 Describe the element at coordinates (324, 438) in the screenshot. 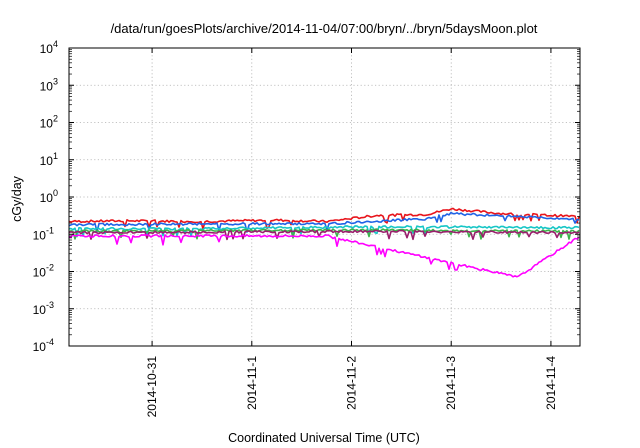

I see `x-axis-label: Coordinated Universal Time (UTC)` at that location.